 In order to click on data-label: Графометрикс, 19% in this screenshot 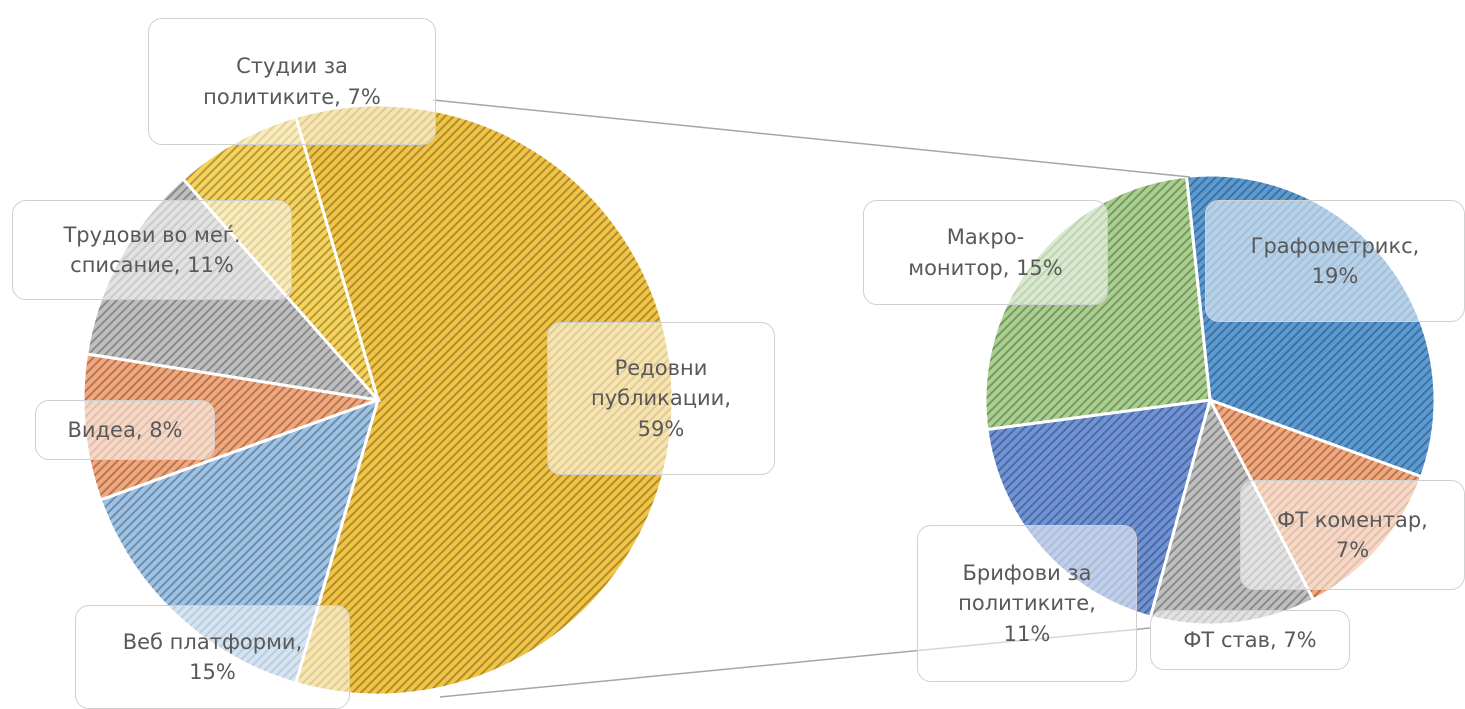, I will do `click(1335, 261)`.